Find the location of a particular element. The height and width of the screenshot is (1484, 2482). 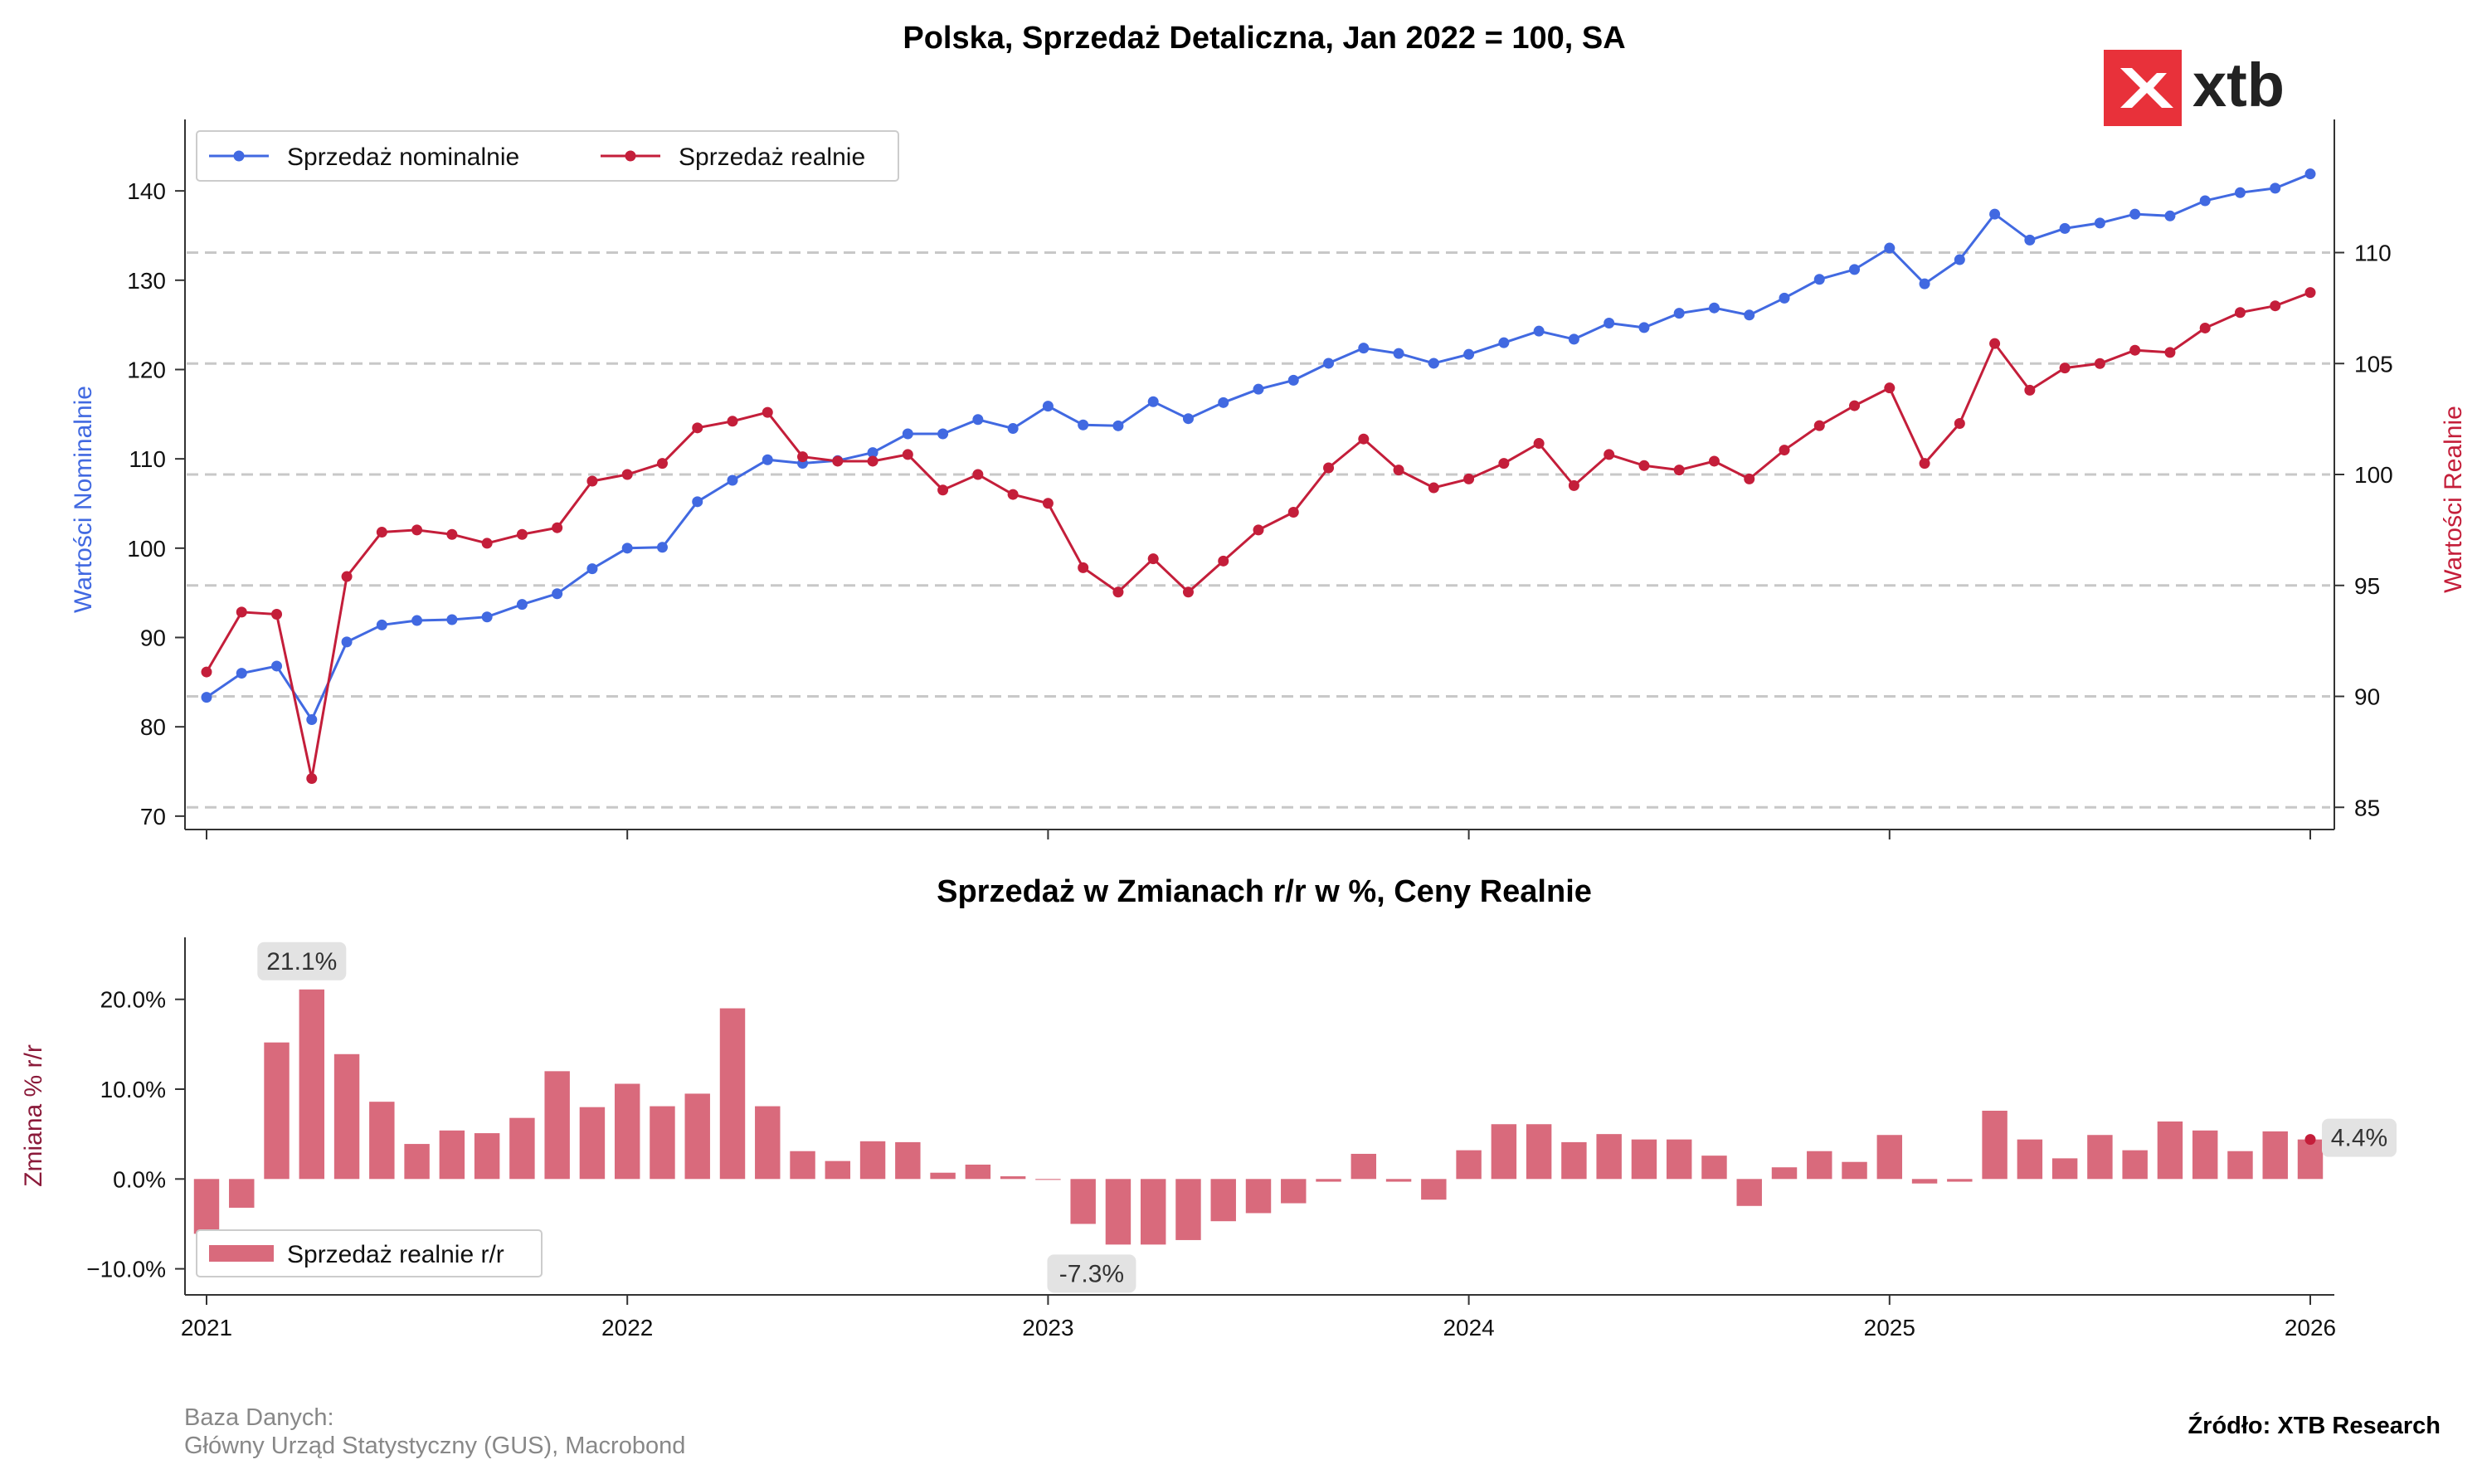

legend-real-label: Sprzedaż realnie is located at coordinates (772, 157).